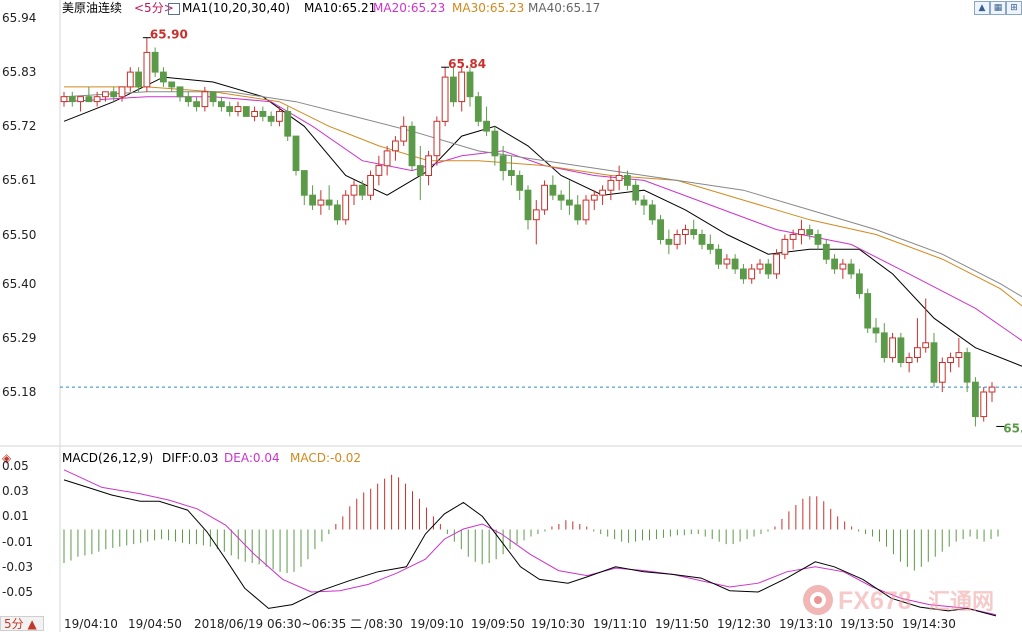  I want to click on extreme-label: 65.90, so click(169, 35).